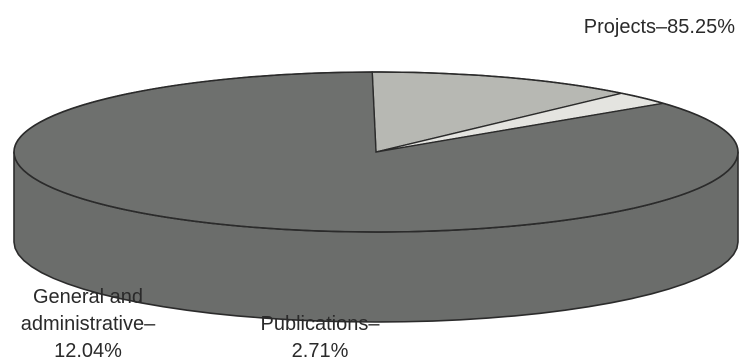 This screenshot has width=743, height=363. I want to click on general-admin-label-line1: General and, so click(88, 297).